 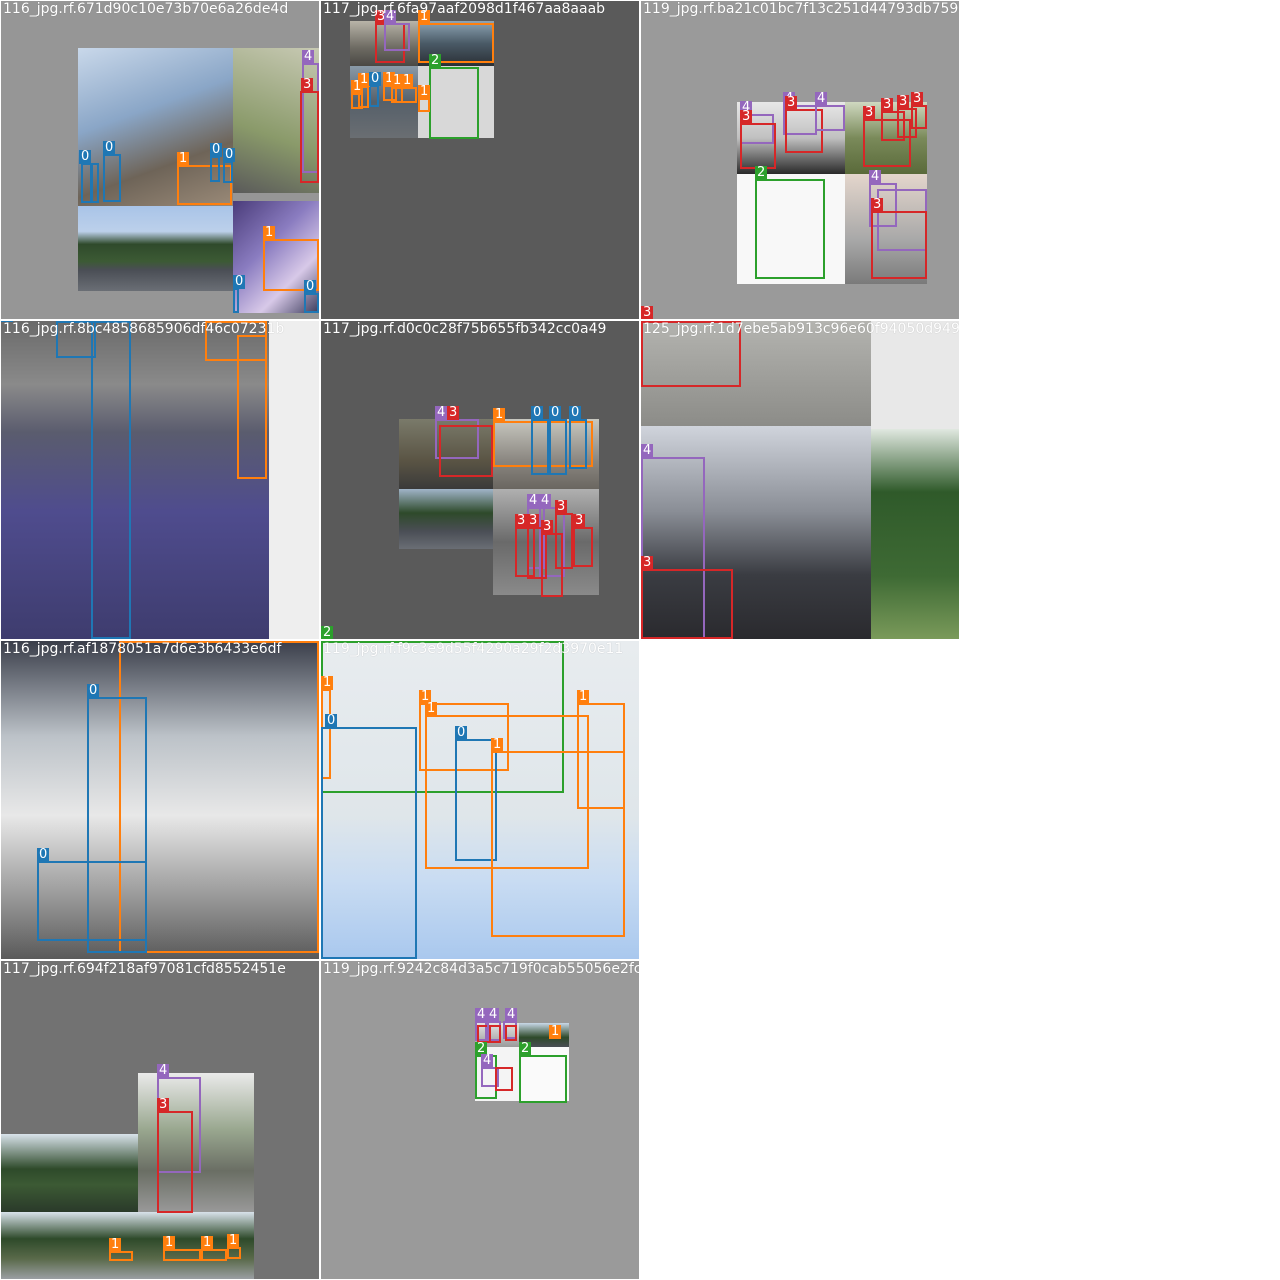 I want to click on bbox-label: 2, so click(x=525, y=1049).